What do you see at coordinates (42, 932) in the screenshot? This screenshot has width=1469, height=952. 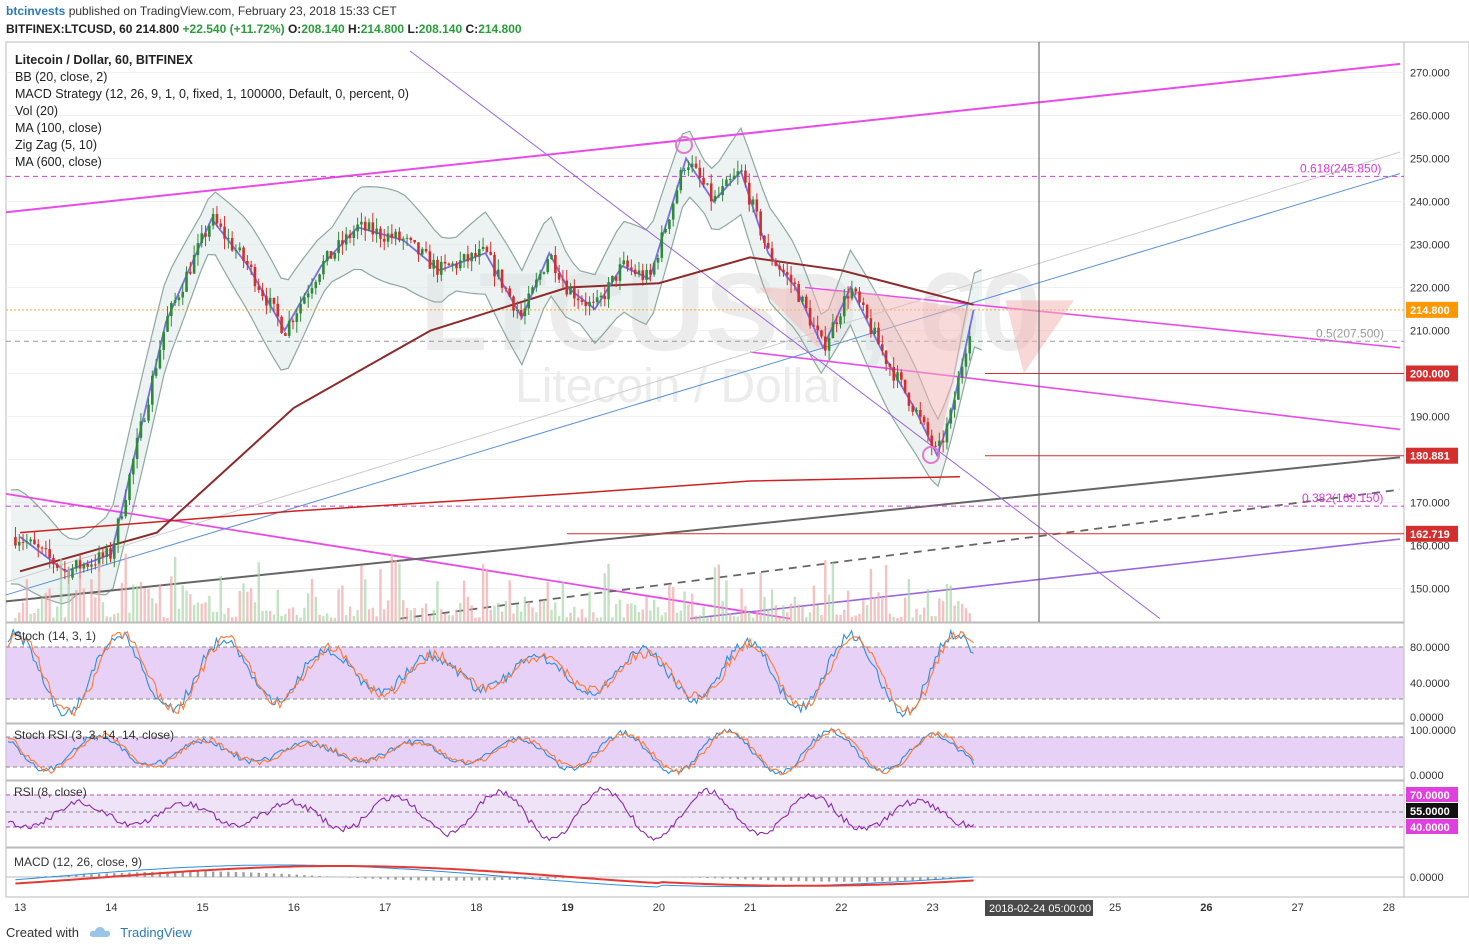 I see `created-with-label: Created with` at bounding box center [42, 932].